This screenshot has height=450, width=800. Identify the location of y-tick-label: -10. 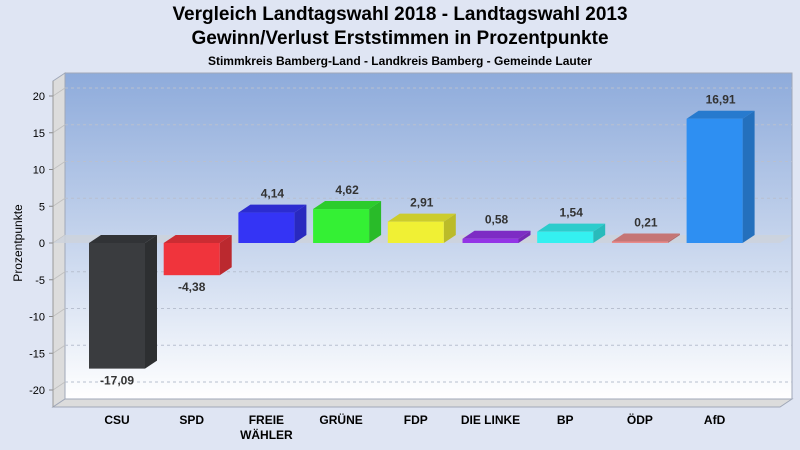
(37, 318).